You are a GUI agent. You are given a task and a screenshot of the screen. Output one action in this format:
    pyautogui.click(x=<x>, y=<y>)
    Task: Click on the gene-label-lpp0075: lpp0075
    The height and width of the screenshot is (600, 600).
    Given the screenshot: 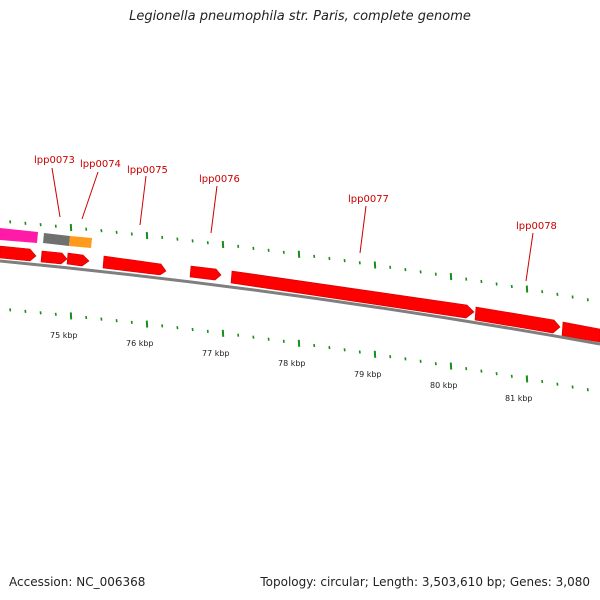 What is the action you would take?
    pyautogui.click(x=147, y=170)
    